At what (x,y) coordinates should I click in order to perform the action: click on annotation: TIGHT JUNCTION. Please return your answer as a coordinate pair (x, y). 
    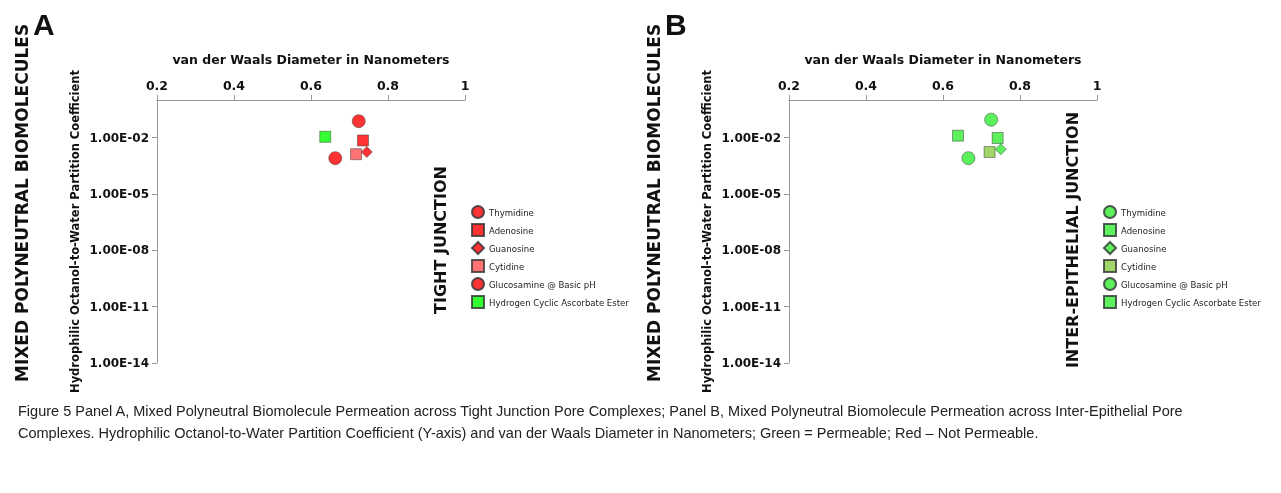
    Looking at the image, I should click on (440, 240).